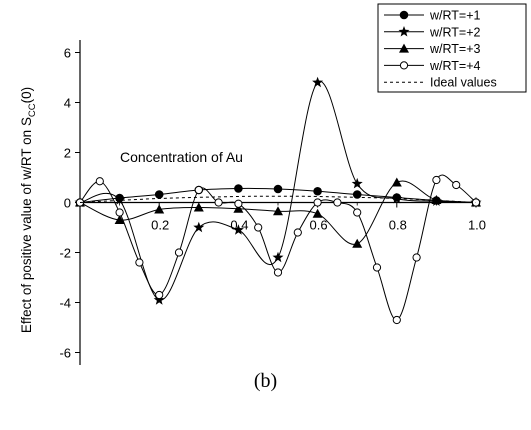 Image resolution: width=531 pixels, height=430 pixels. I want to click on legend-label: w/RT=+2, so click(455, 32).